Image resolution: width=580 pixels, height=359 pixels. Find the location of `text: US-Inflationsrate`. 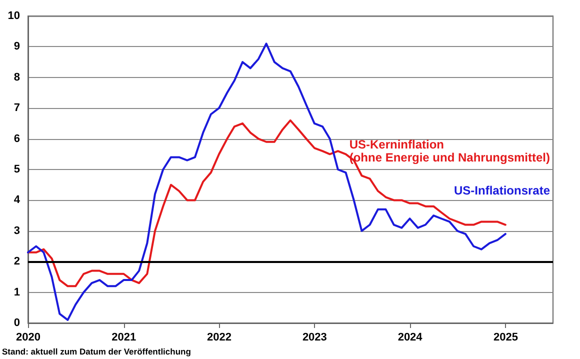

text: US-Inflationsrate is located at coordinates (502, 191).